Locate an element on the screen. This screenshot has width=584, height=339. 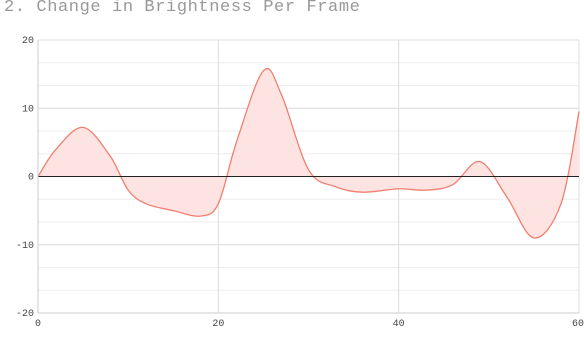
y-tick-label: 0 is located at coordinates (31, 178).